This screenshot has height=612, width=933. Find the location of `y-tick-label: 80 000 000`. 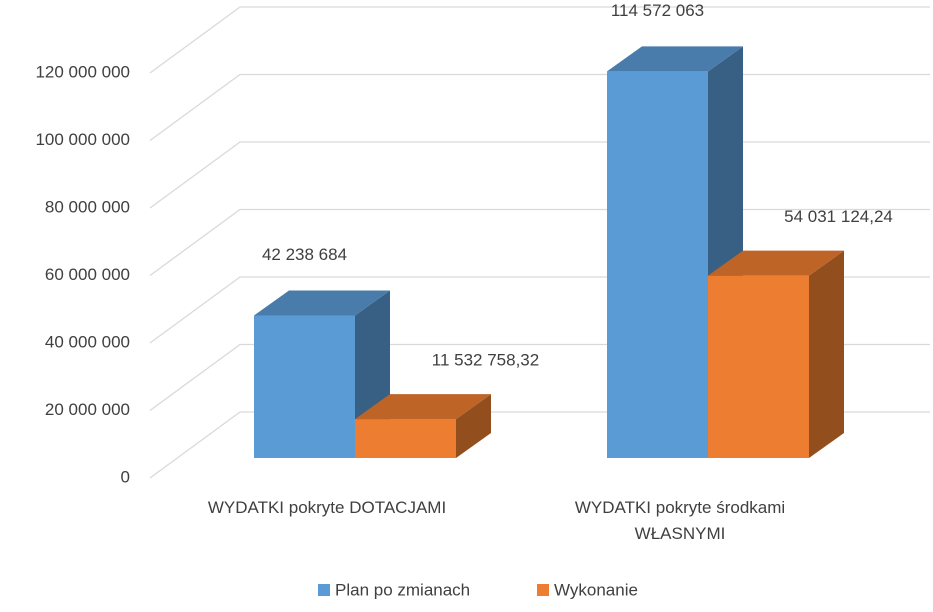

y-tick-label: 80 000 000 is located at coordinates (87, 206).